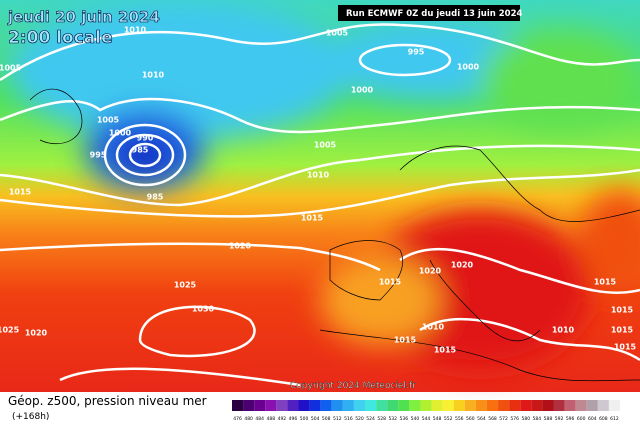  What do you see at coordinates (203, 309) in the screenshot?
I see `isobar-label: 1030` at bounding box center [203, 309].